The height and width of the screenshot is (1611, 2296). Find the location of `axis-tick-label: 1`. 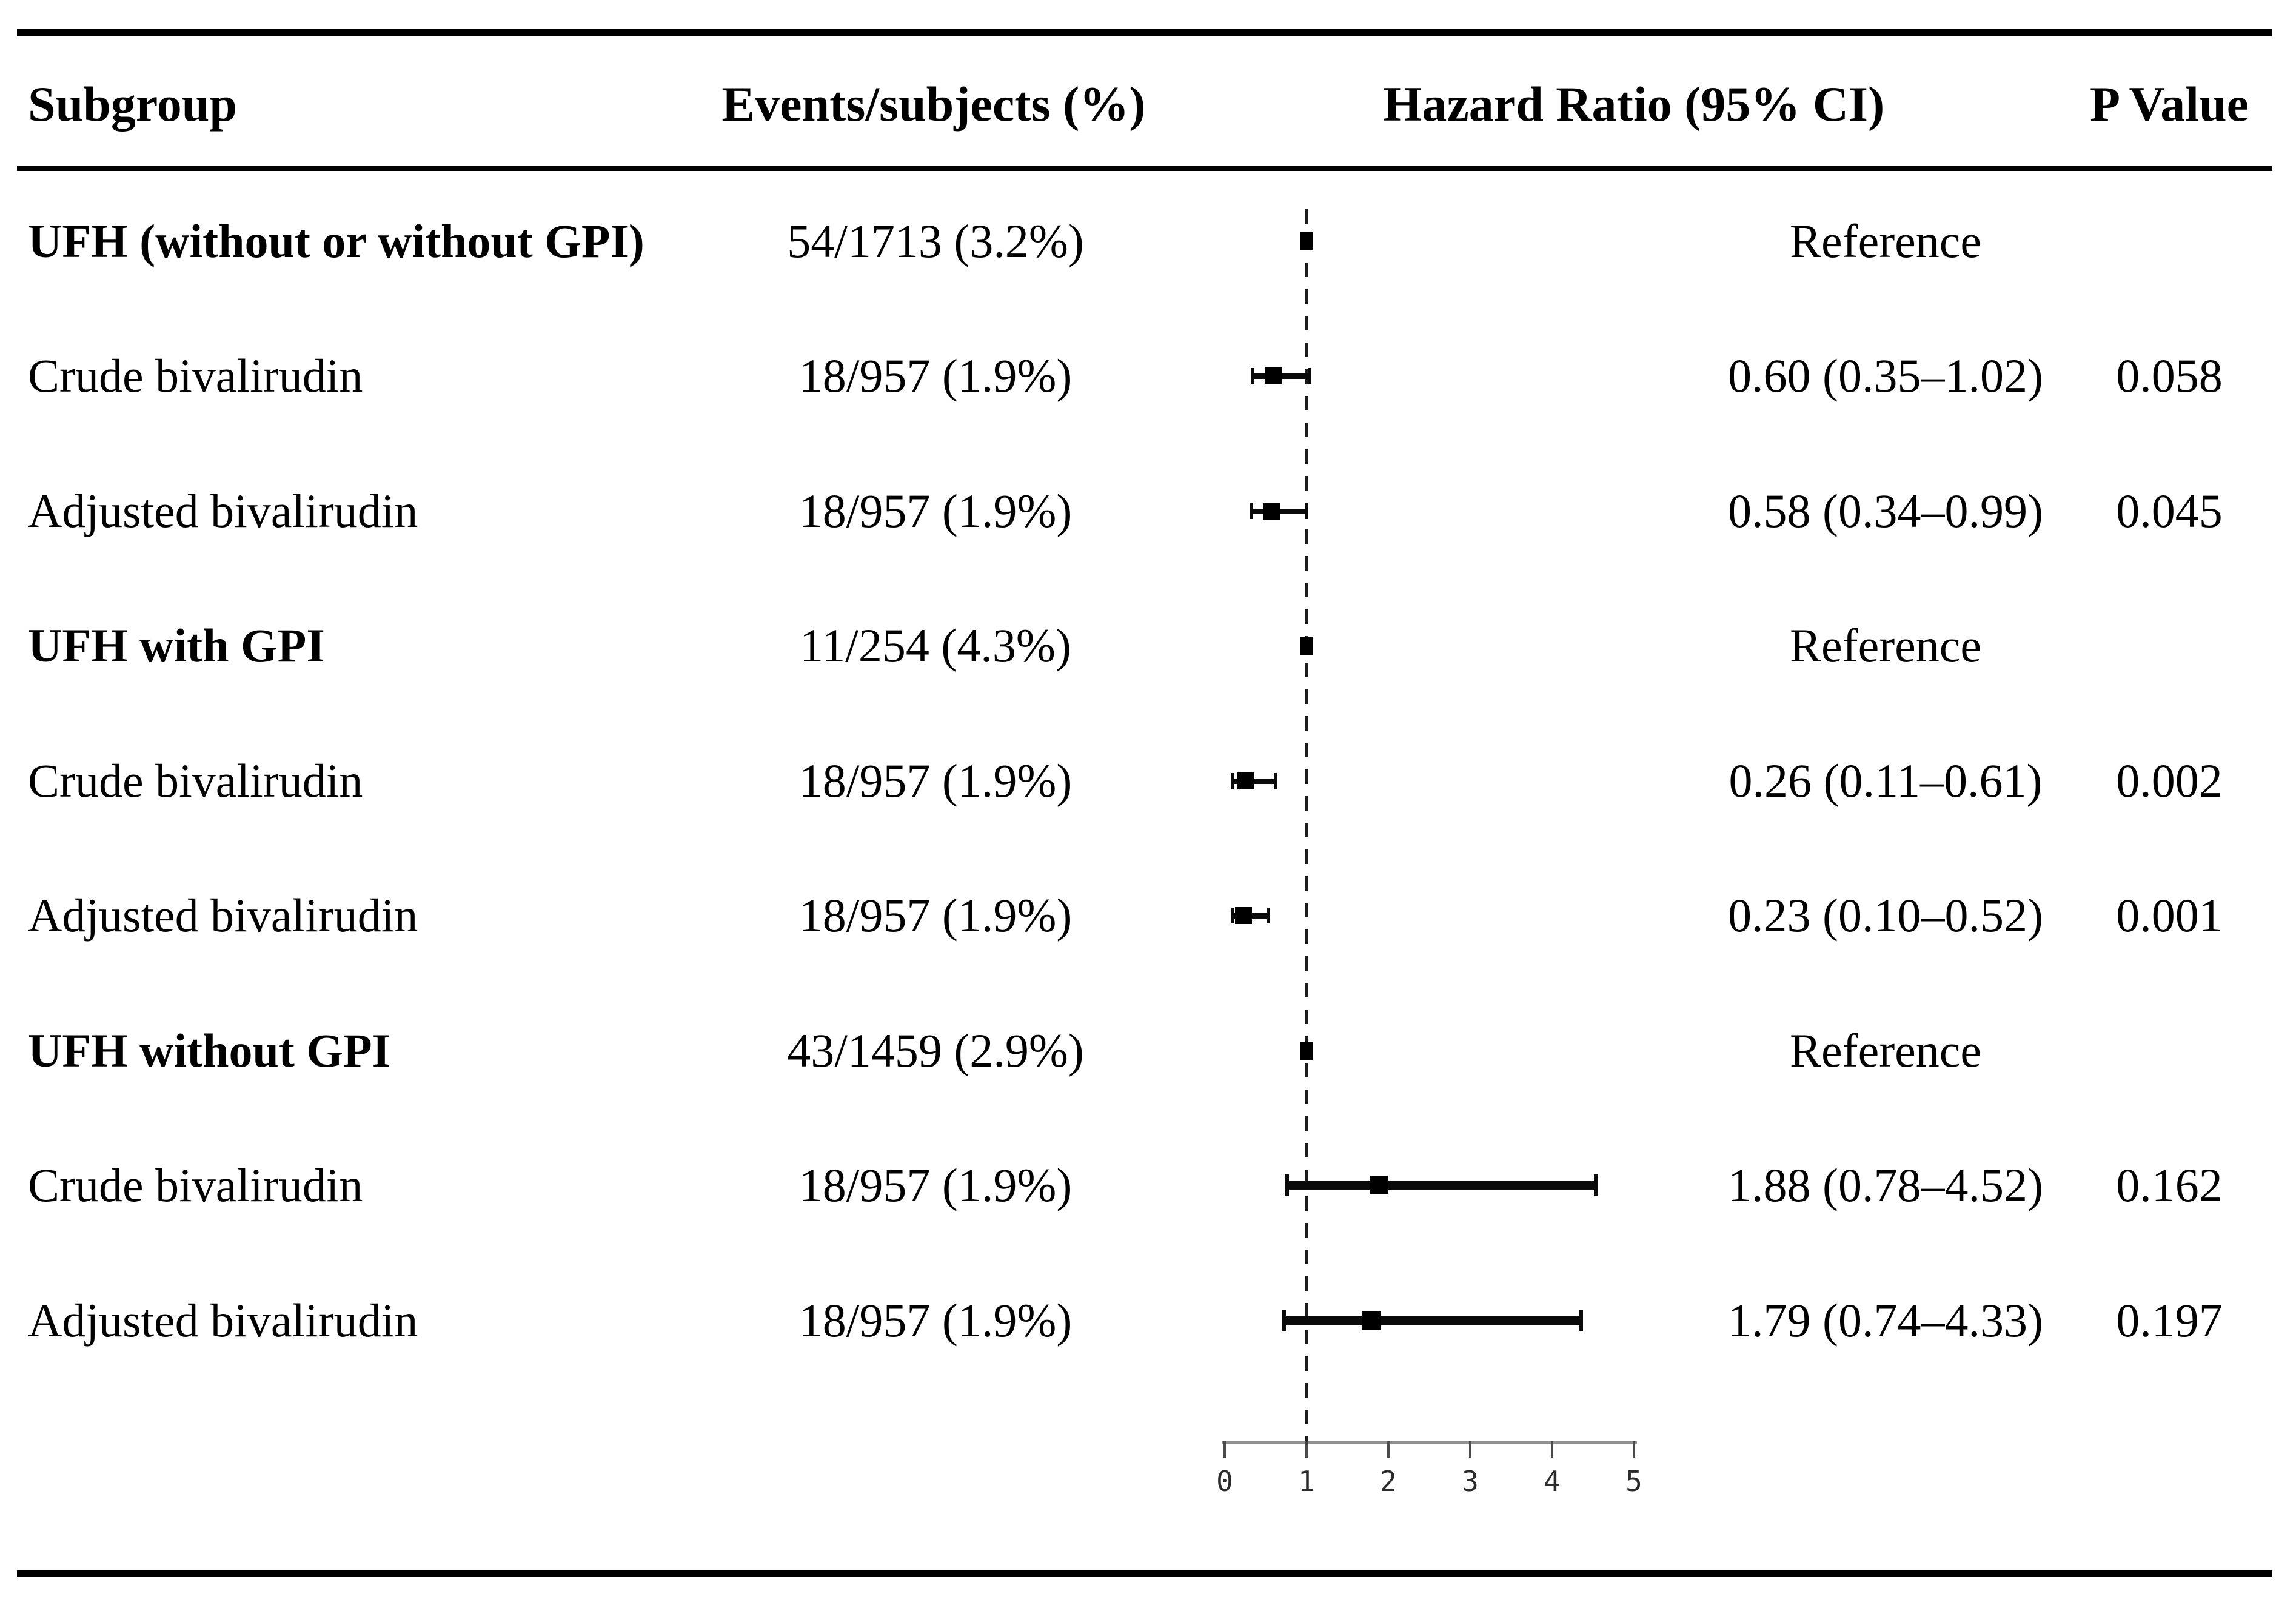

axis-tick-label: 1 is located at coordinates (1306, 1481).